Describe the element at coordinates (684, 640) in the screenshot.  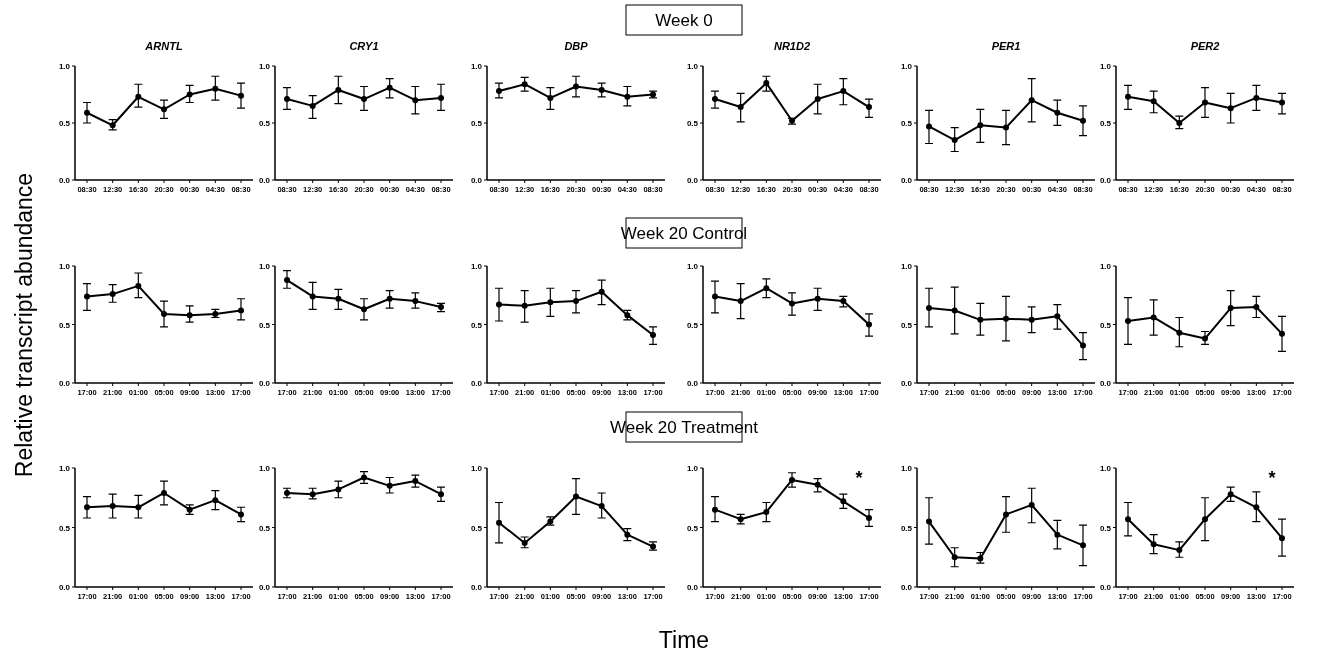
I see `text: Time` at that location.